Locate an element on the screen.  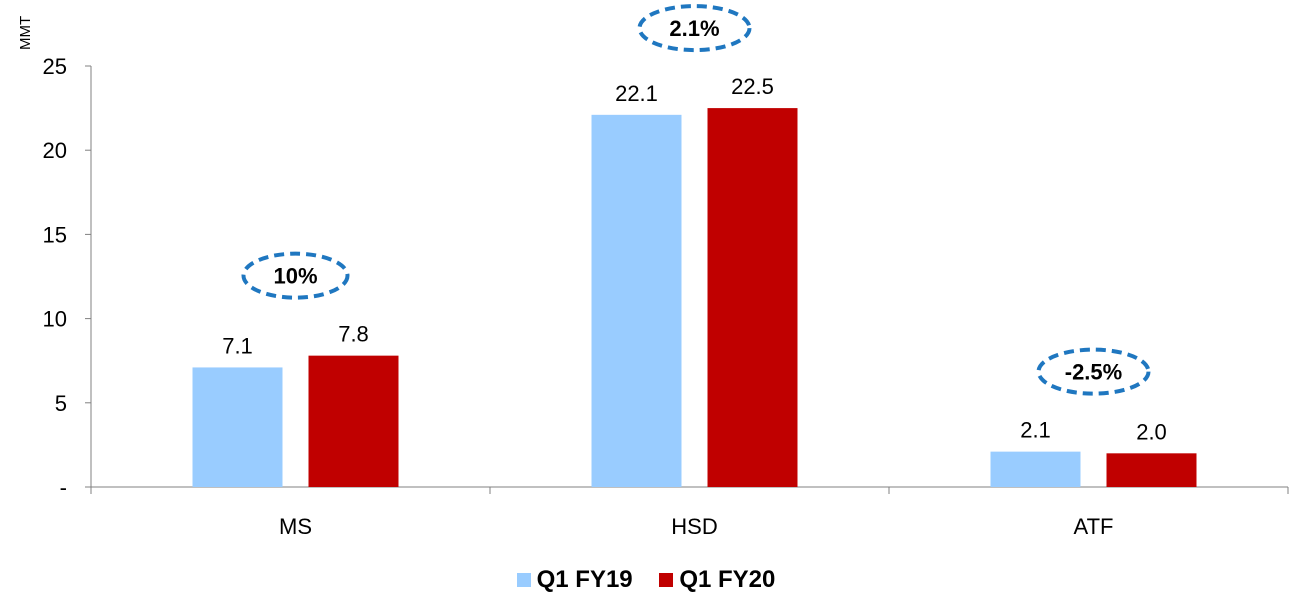
bar-ms-q1-fy19 is located at coordinates (237, 427).